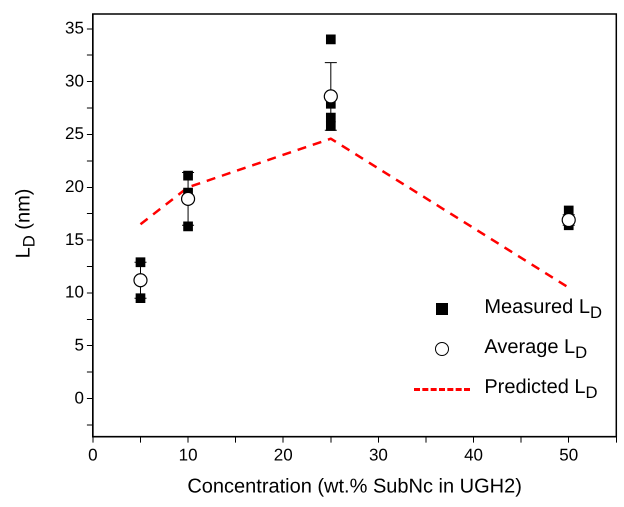  What do you see at coordinates (474, 454) in the screenshot?
I see `x-tick-label: 40` at bounding box center [474, 454].